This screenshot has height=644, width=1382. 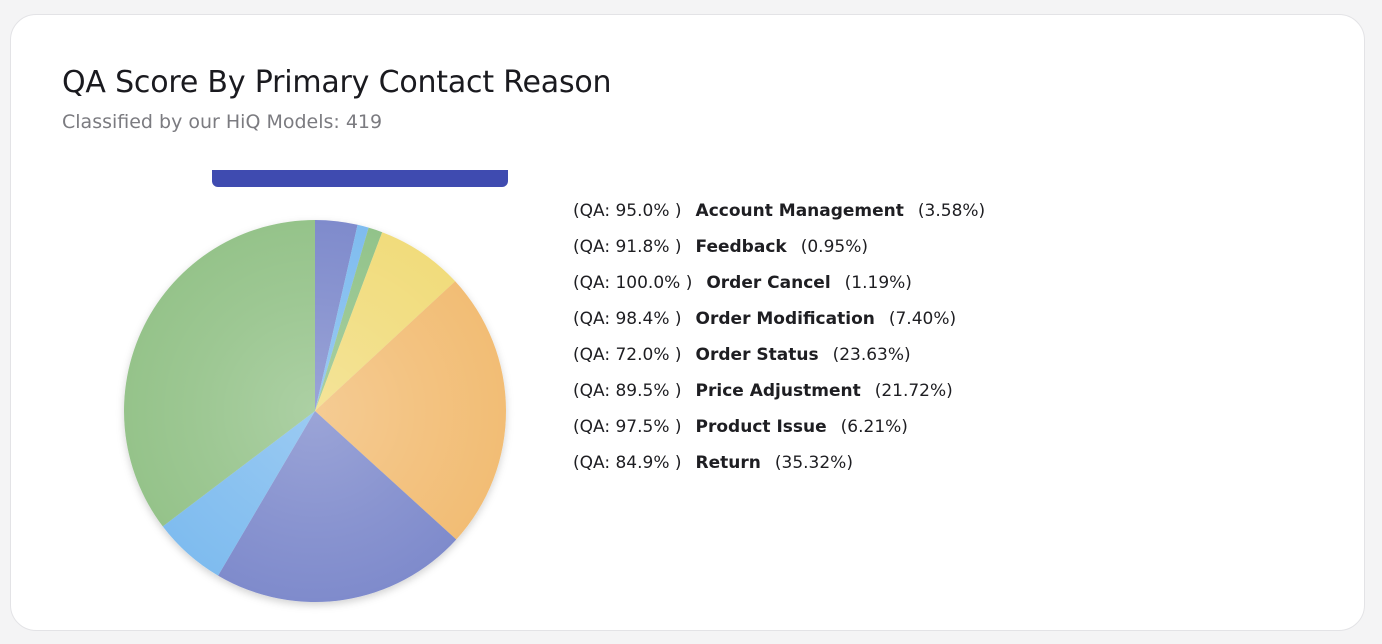 What do you see at coordinates (728, 463) in the screenshot?
I see `legend-category-name: Return` at bounding box center [728, 463].